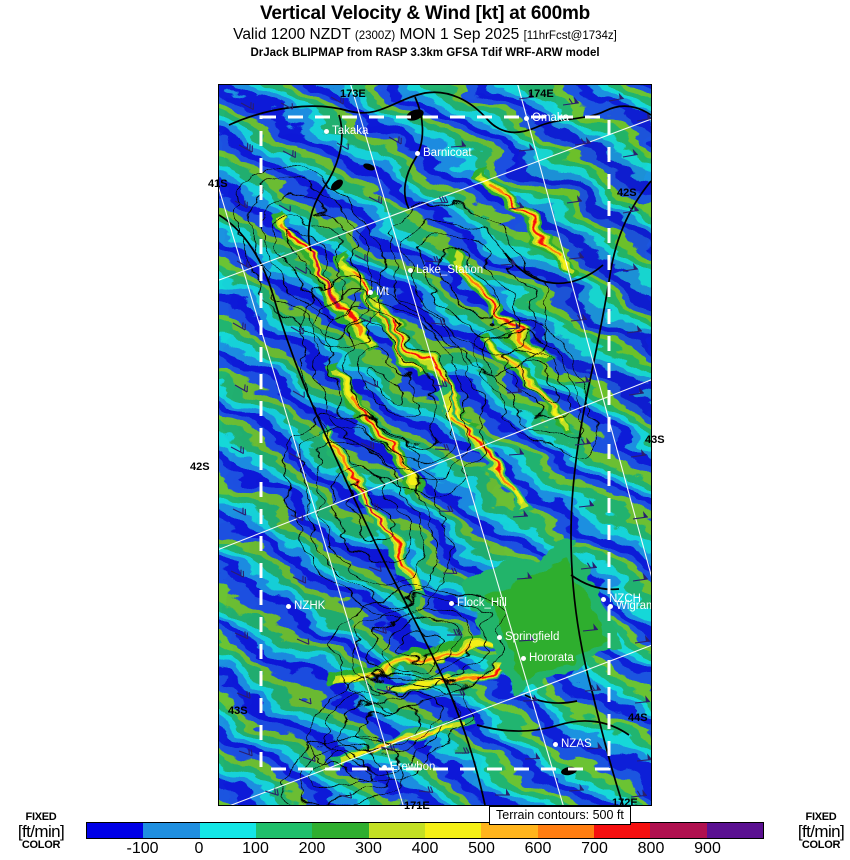 This screenshot has height=860, width=850. What do you see at coordinates (541, 94) in the screenshot?
I see `axis-tick-label: 174E` at bounding box center [541, 94].